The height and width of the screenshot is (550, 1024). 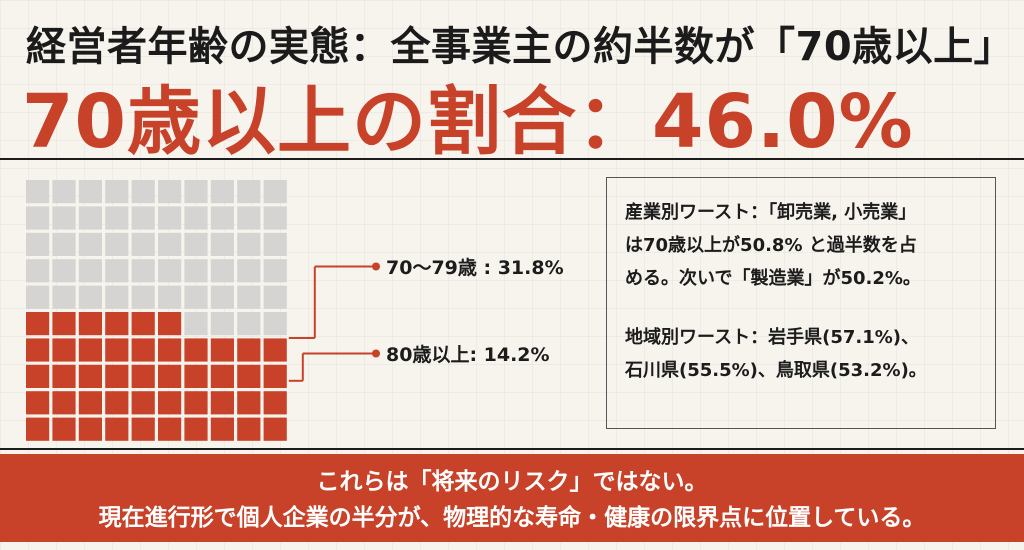 What do you see at coordinates (512, 518) in the screenshot?
I see `banner-line-2: 現在進行形で個人企業の半分が、物理的な寿命・健康の限界点に位置している。` at bounding box center [512, 518].